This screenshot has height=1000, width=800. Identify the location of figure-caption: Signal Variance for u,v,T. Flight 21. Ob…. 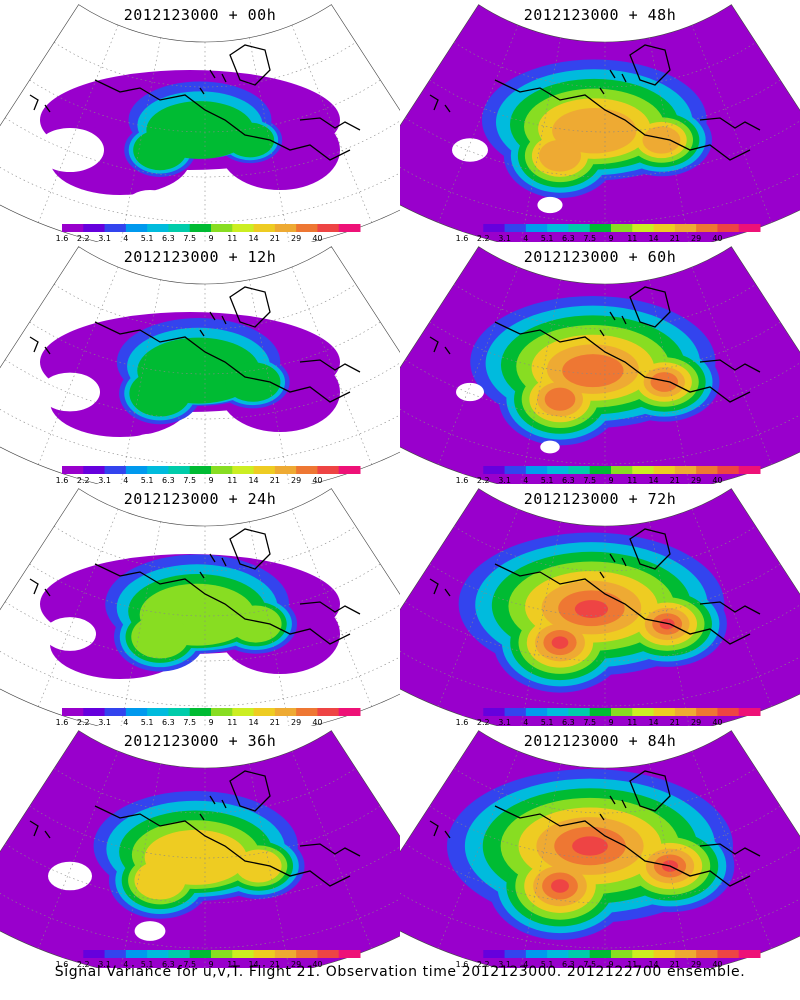
(400, 972).